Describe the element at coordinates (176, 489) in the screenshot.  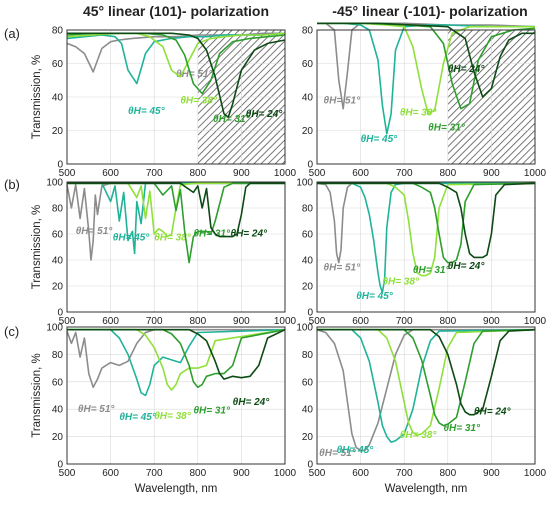
I see `x-axis-label: Wavelength, nm` at that location.